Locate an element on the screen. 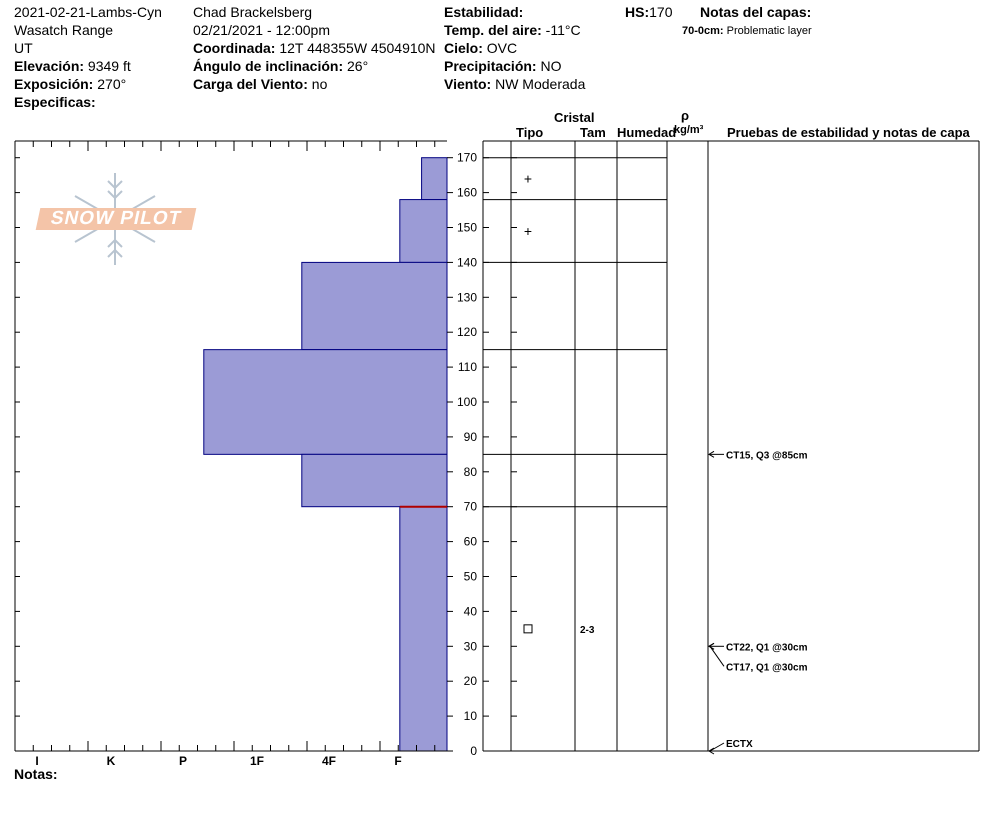 This screenshot has height=840, width=994. grain-mark-0: + is located at coordinates (528, 179).